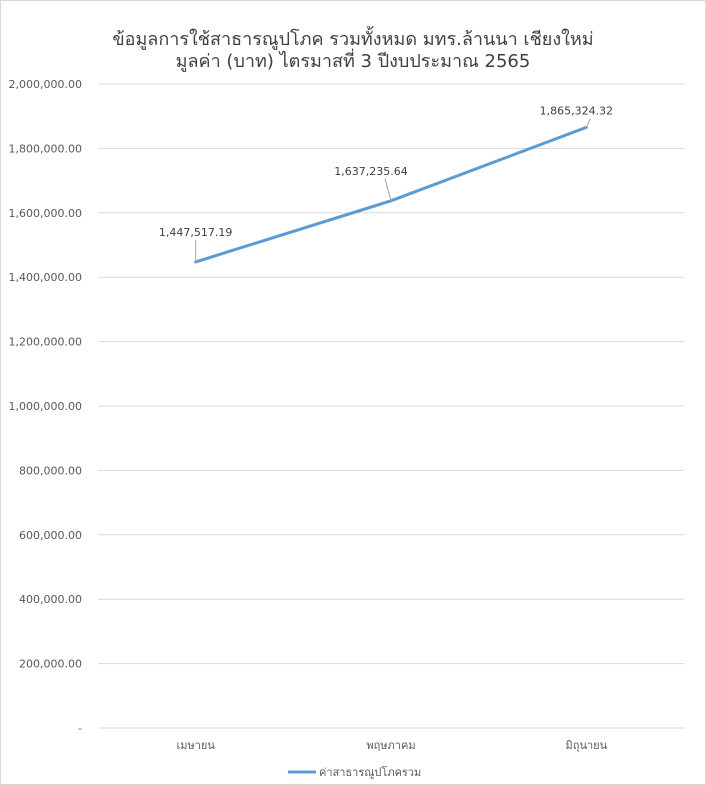 This screenshot has width=706, height=785. I want to click on y-tick-label: 400,000.00, so click(50, 599).